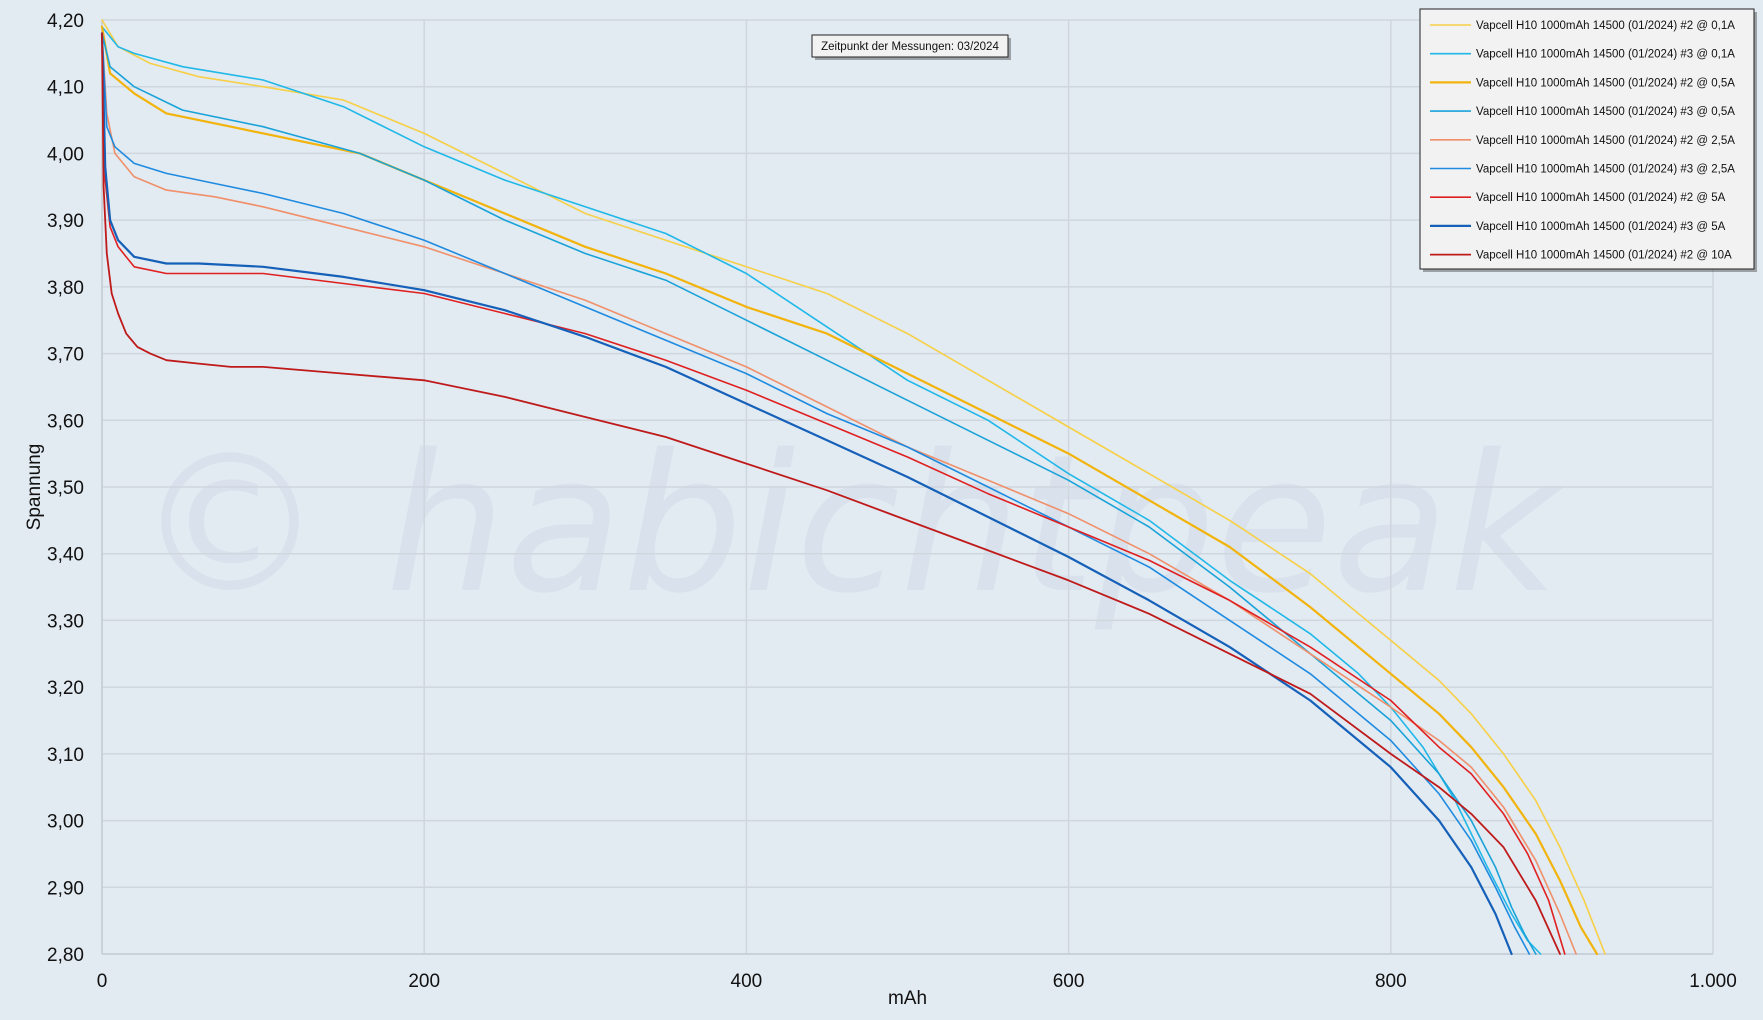  What do you see at coordinates (65, 755) in the screenshot?
I see `y-tick-label: 3,10` at bounding box center [65, 755].